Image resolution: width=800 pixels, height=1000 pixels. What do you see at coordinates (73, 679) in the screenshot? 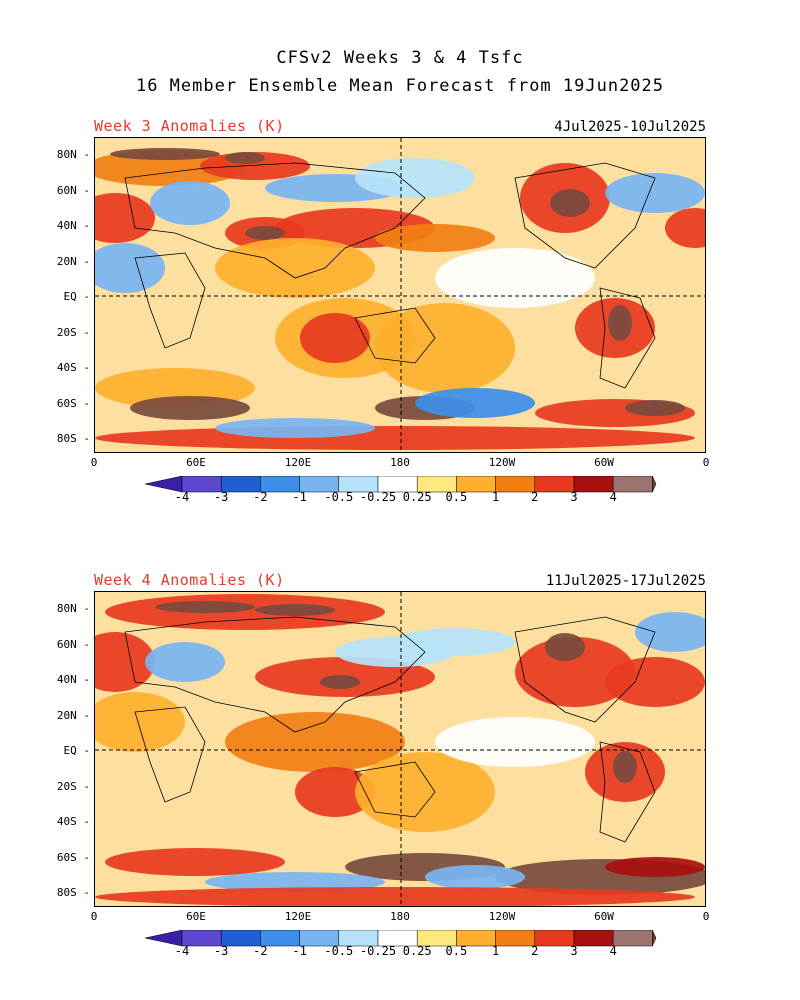
I see `lat-tick-label: 40N -` at bounding box center [73, 679].